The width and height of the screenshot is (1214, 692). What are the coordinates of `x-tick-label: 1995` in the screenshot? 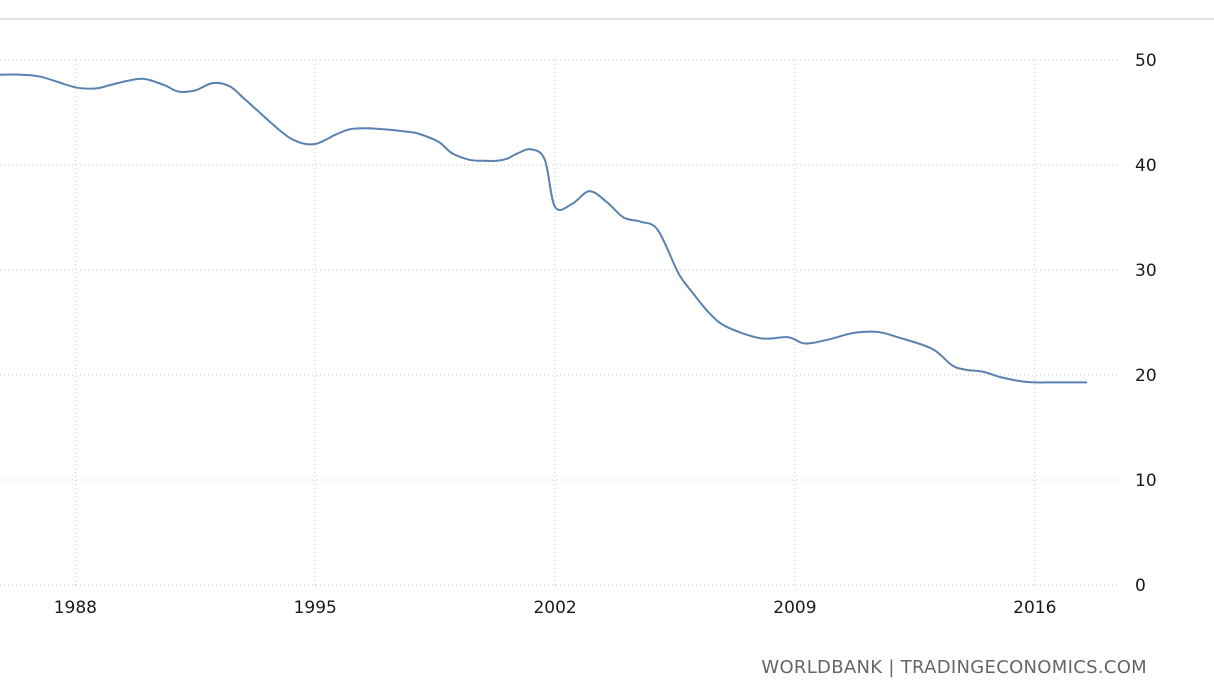 It's located at (315, 608).